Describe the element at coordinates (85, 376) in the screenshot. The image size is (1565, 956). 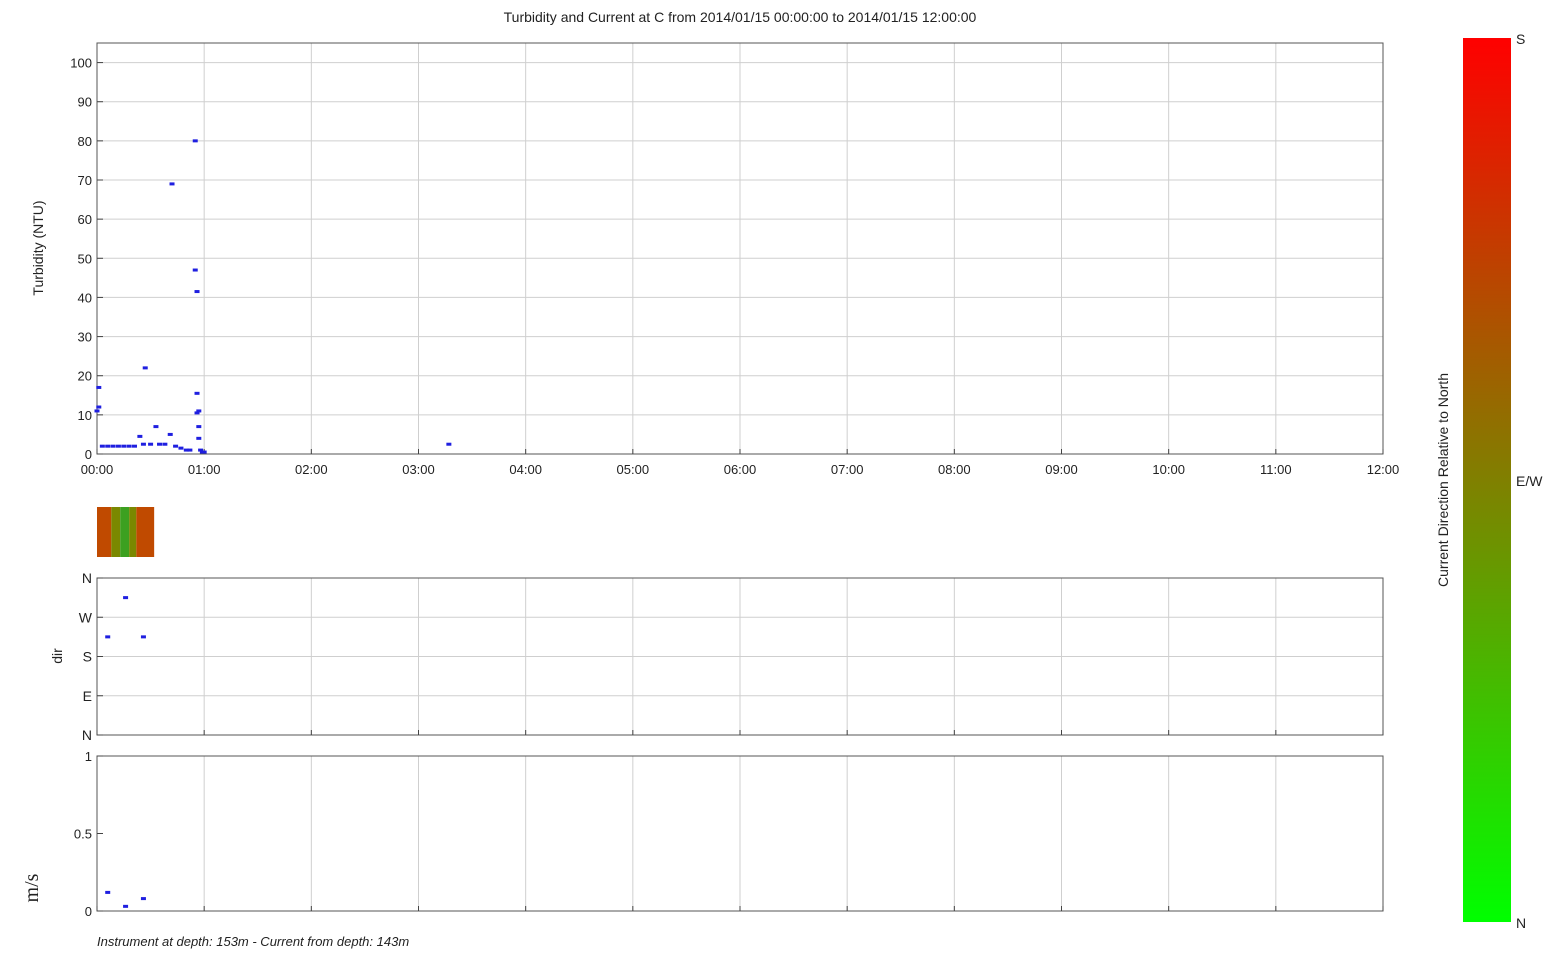
I see `y-tick-label: 20` at that location.